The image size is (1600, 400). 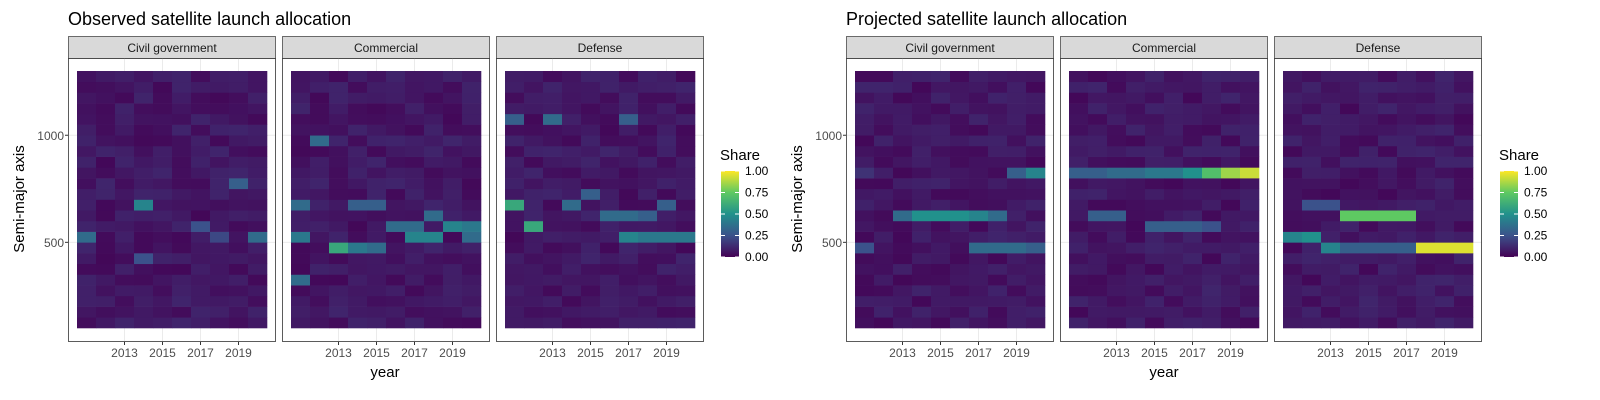 I want to click on facet-strip-label: Defense, so click(x=600, y=48).